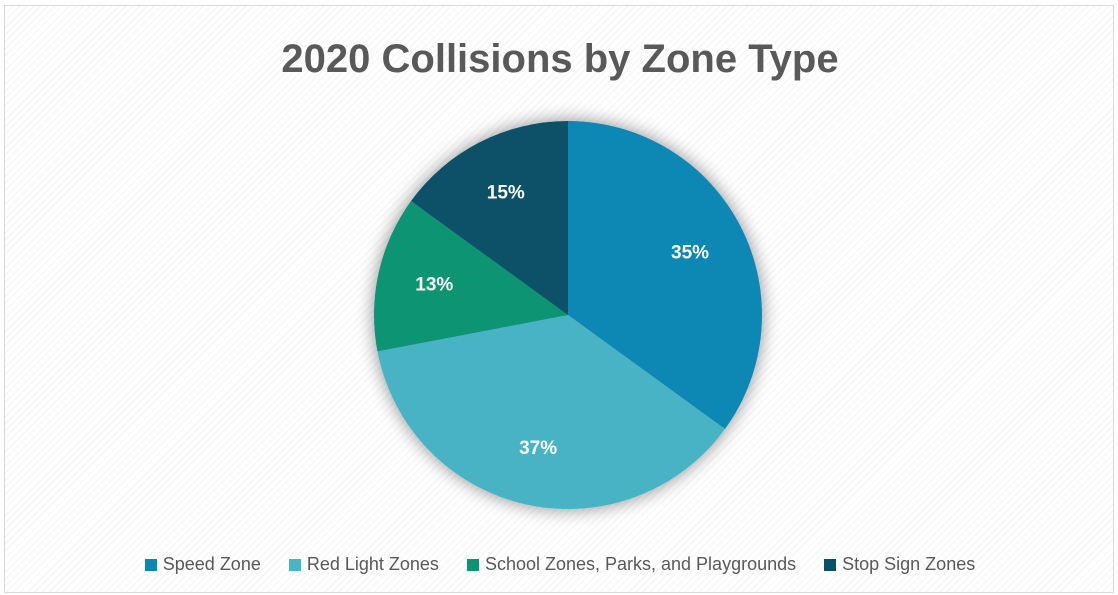 This screenshot has height=595, width=1118. I want to click on pie-slice-stop-sign-zones, so click(489, 217).